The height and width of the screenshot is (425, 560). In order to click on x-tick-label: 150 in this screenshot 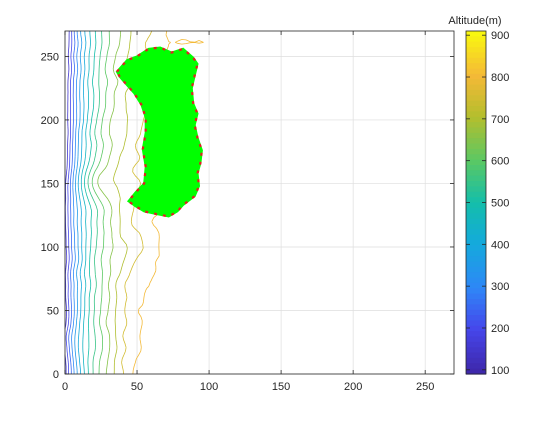, I will do `click(281, 387)`.